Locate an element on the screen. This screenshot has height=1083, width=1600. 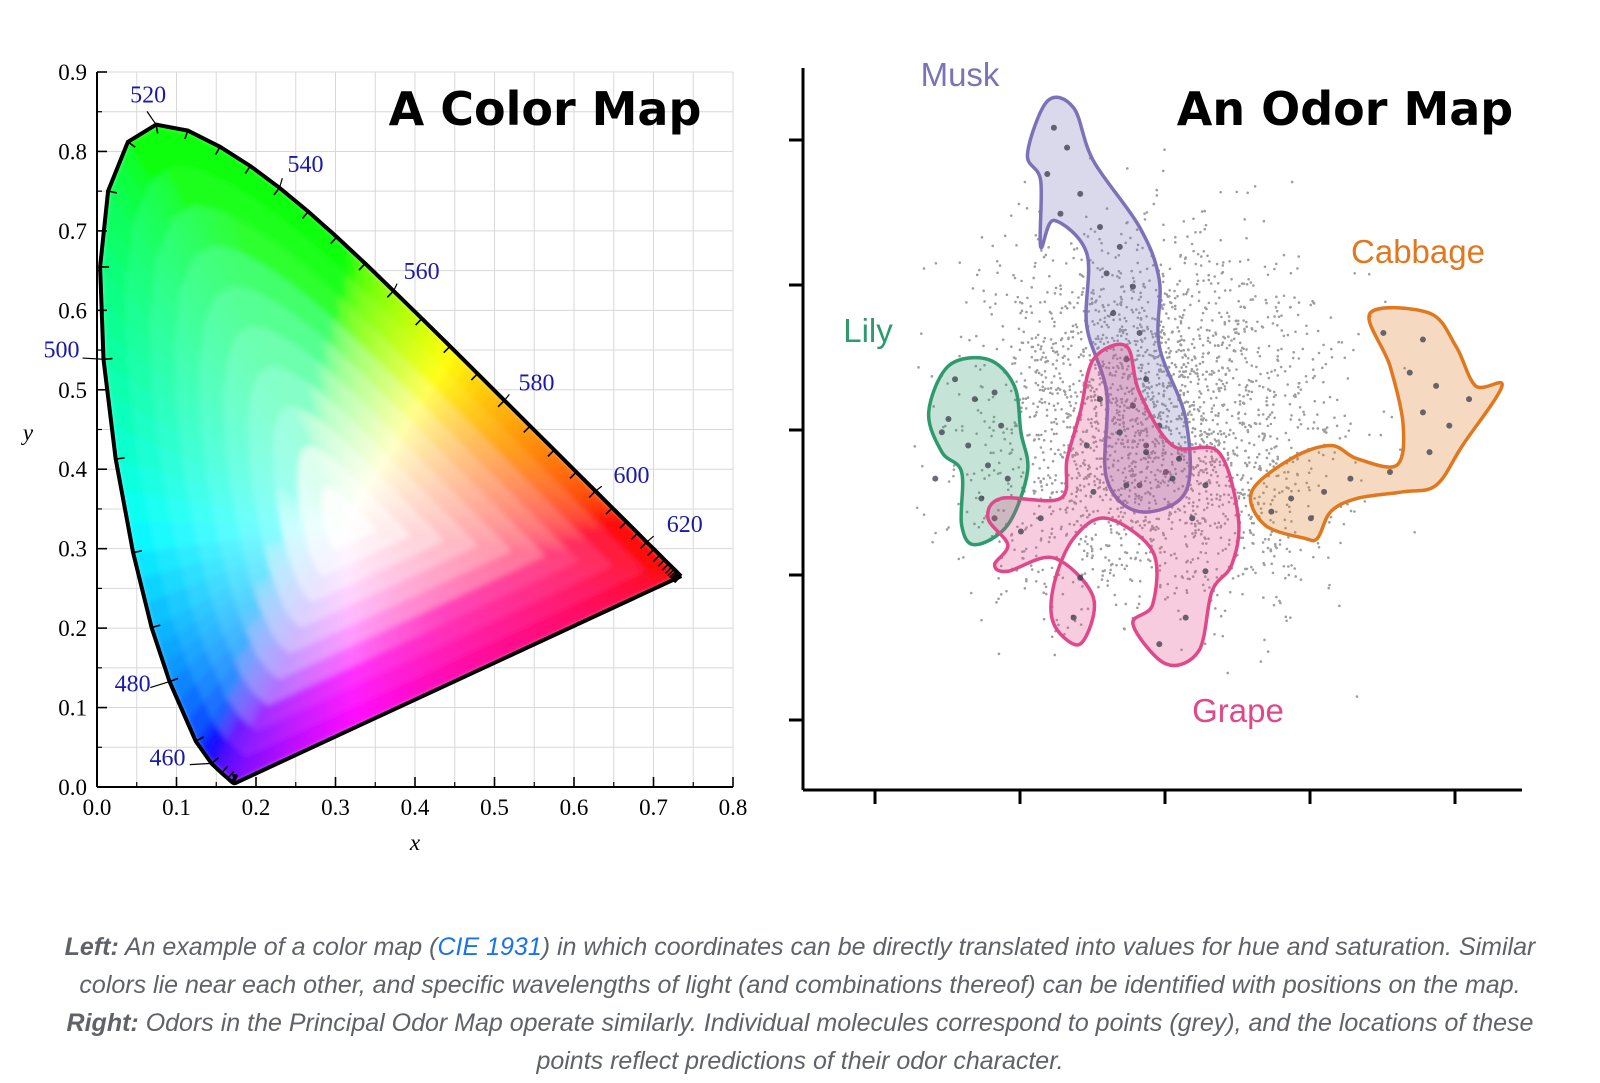
wavelength-leader is located at coordinates (599, 488).